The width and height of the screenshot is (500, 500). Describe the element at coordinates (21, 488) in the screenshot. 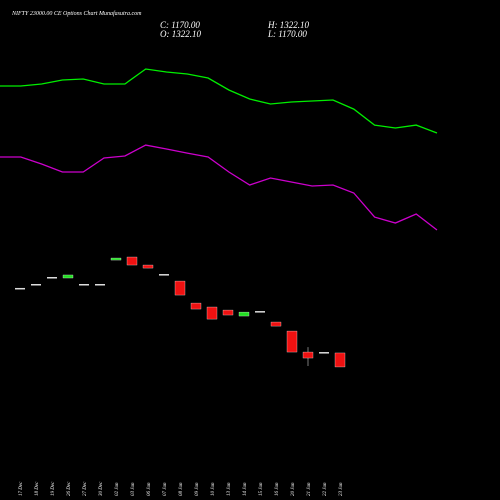

I see `x-tick-label: 17 Dec` at that location.